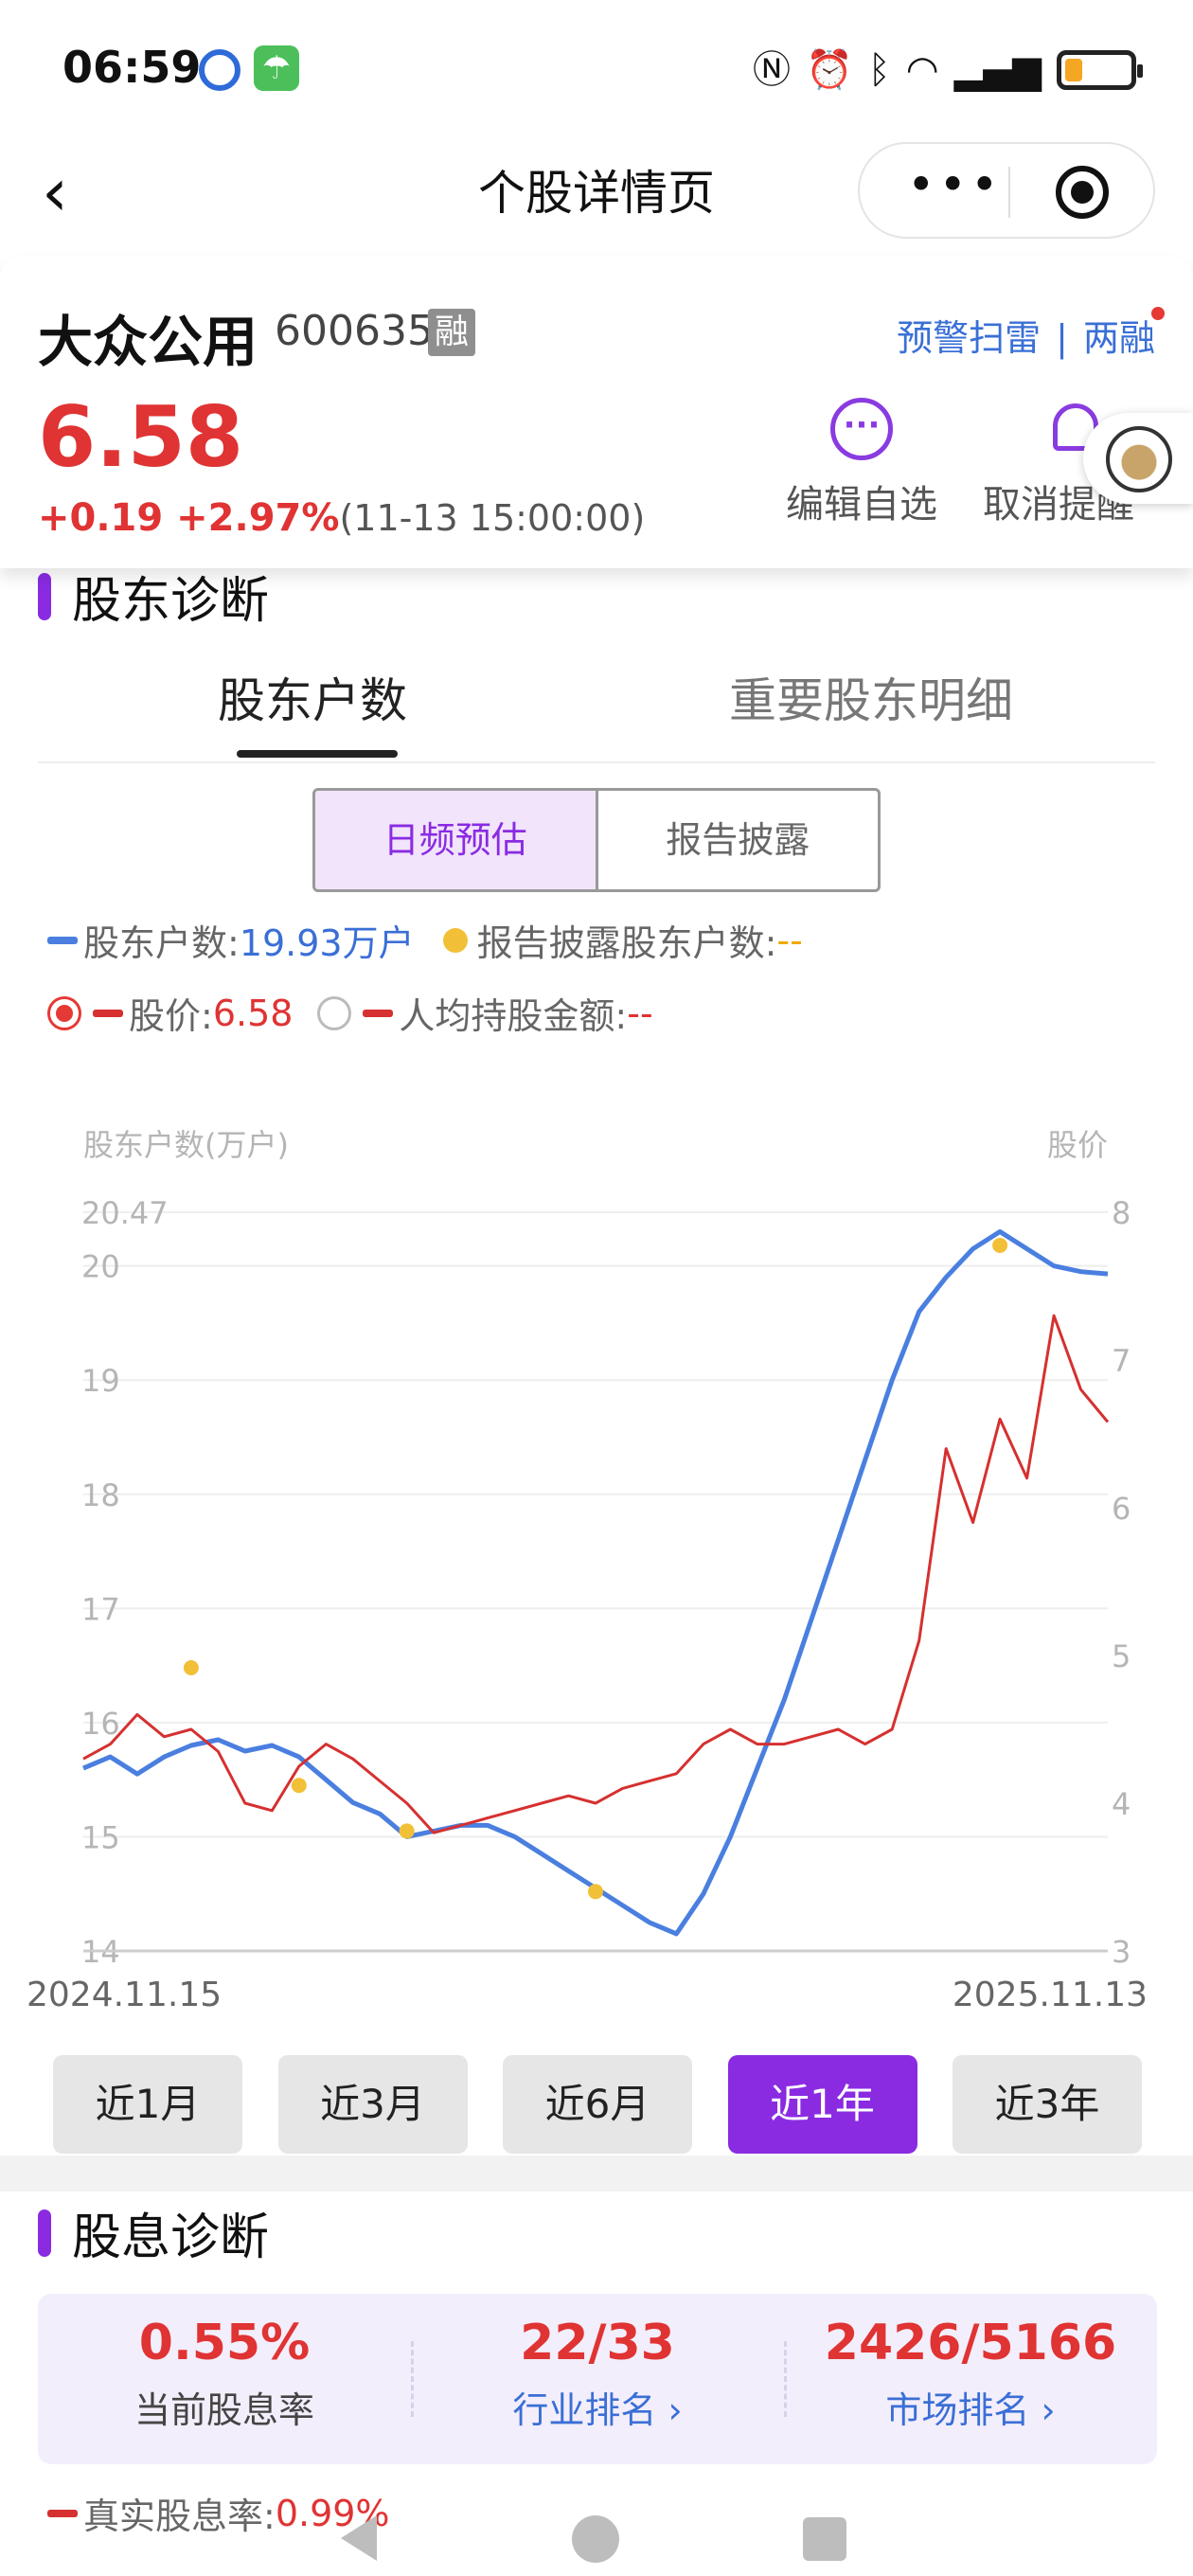 The image size is (1193, 2576). Describe the element at coordinates (153, 596) in the screenshot. I see `holders-section-title: 股东诊断` at that location.